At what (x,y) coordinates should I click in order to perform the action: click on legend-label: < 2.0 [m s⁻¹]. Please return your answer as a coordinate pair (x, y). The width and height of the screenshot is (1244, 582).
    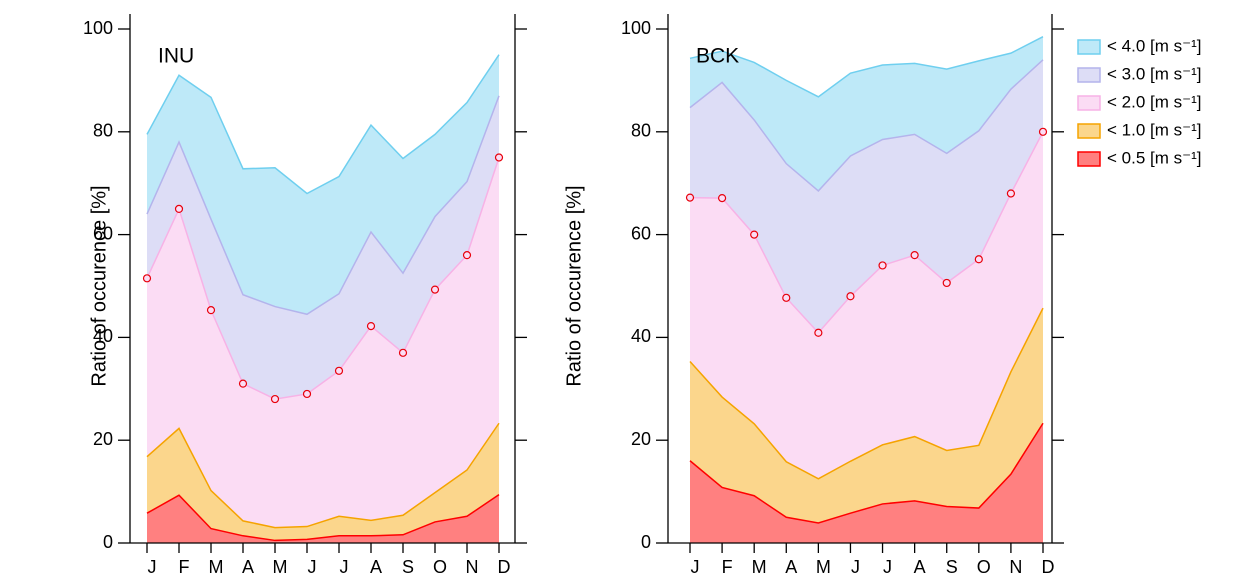
    Looking at the image, I should click on (1154, 101).